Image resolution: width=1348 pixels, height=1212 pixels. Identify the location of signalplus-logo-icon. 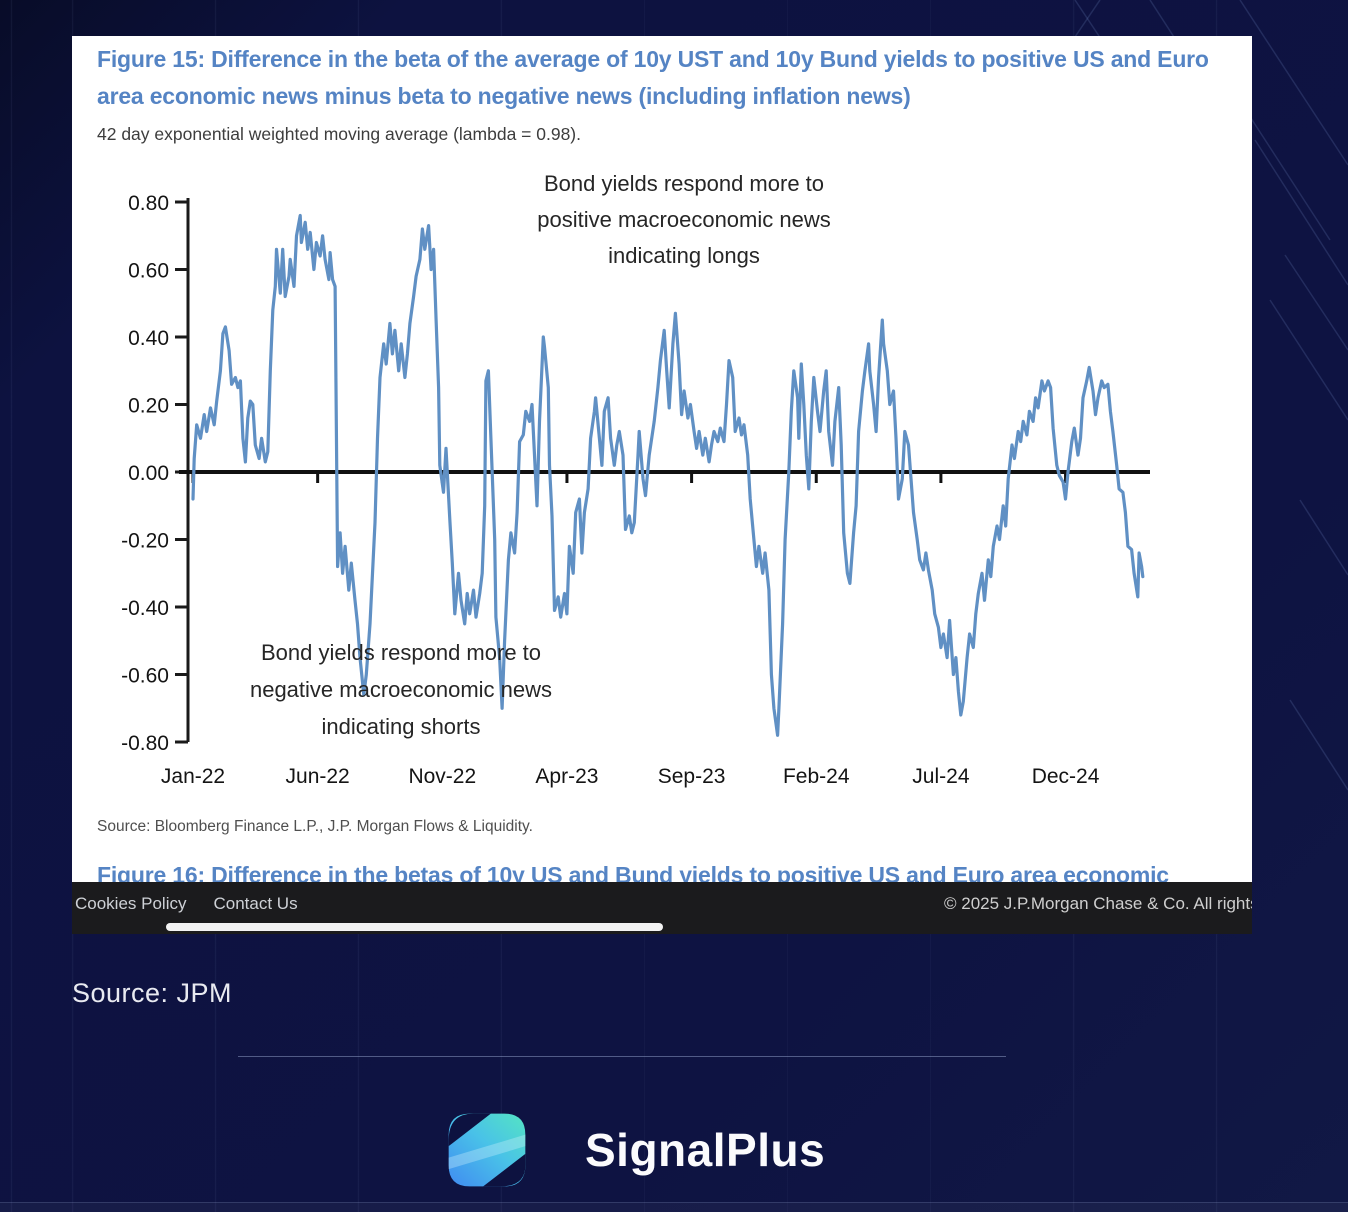
(487, 1150).